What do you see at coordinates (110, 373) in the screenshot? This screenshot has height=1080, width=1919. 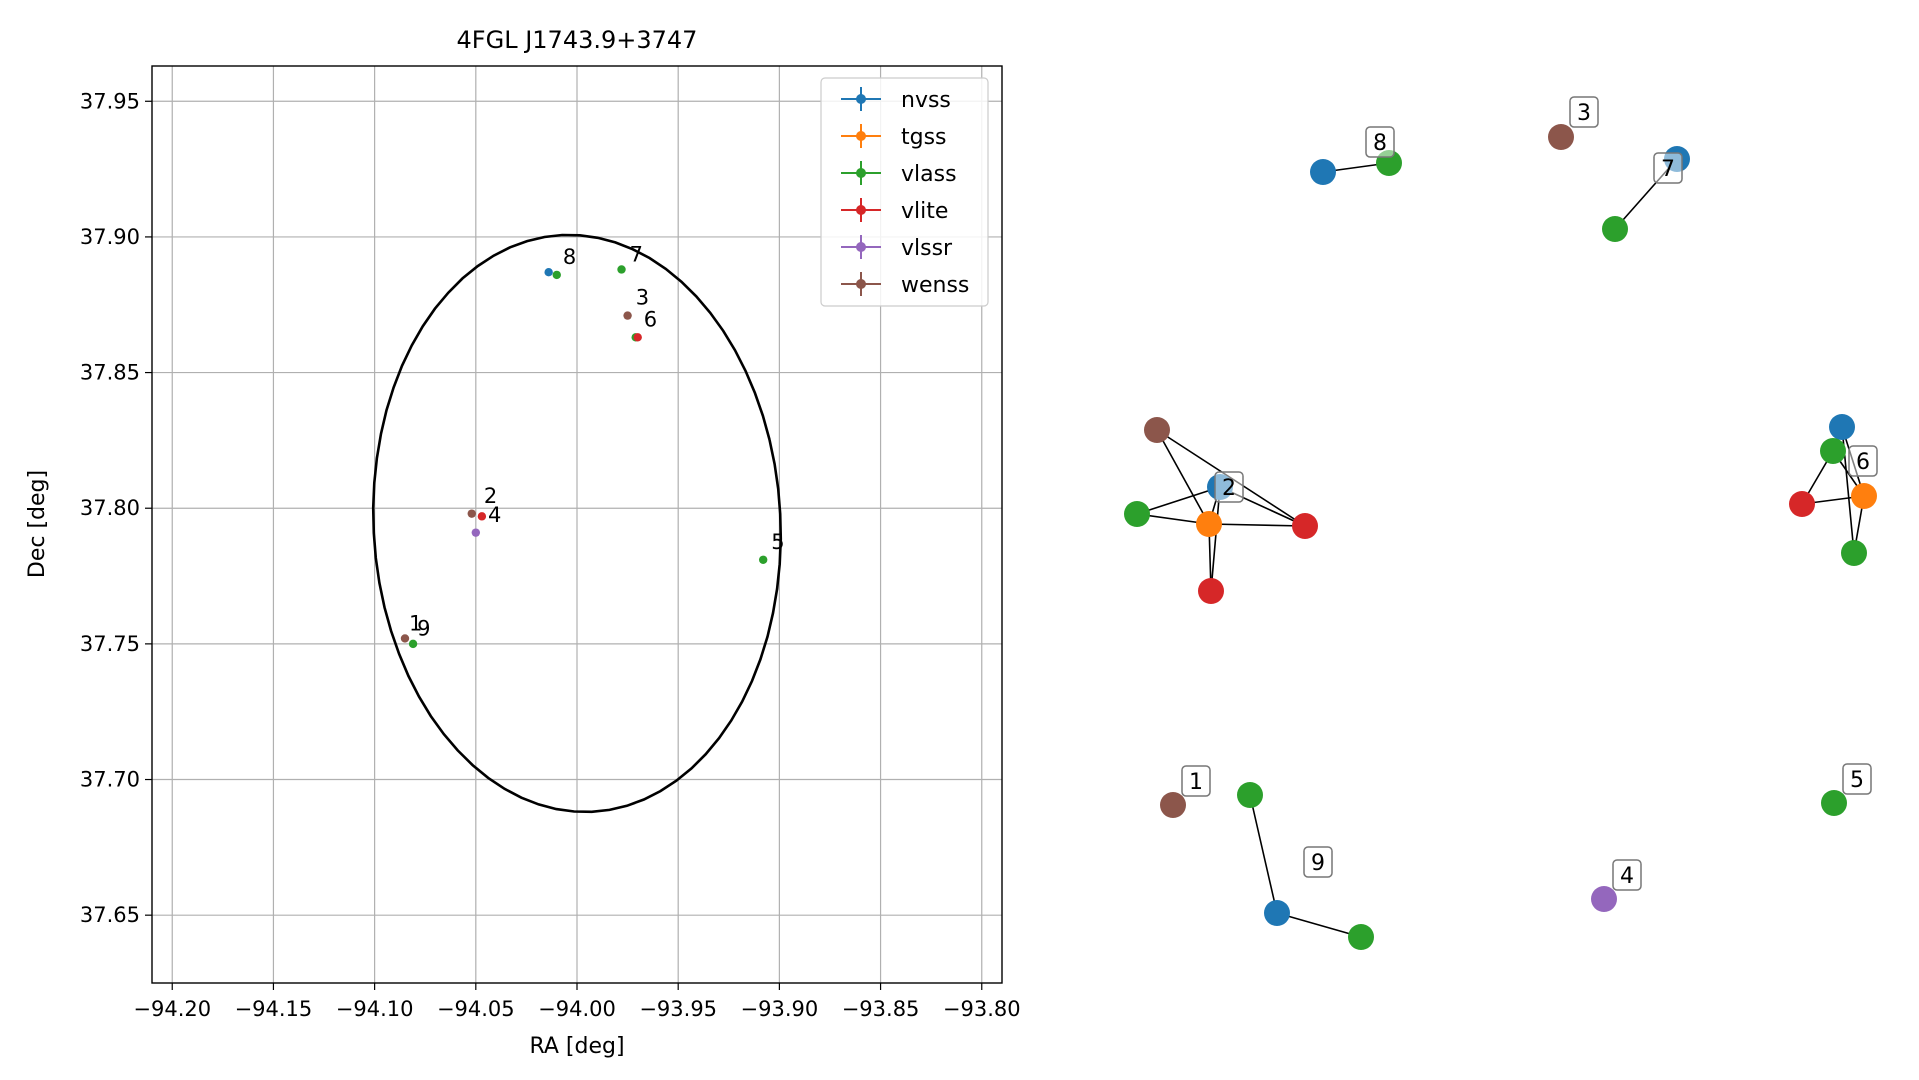 I see `y-tick-label: 37.85` at bounding box center [110, 373].